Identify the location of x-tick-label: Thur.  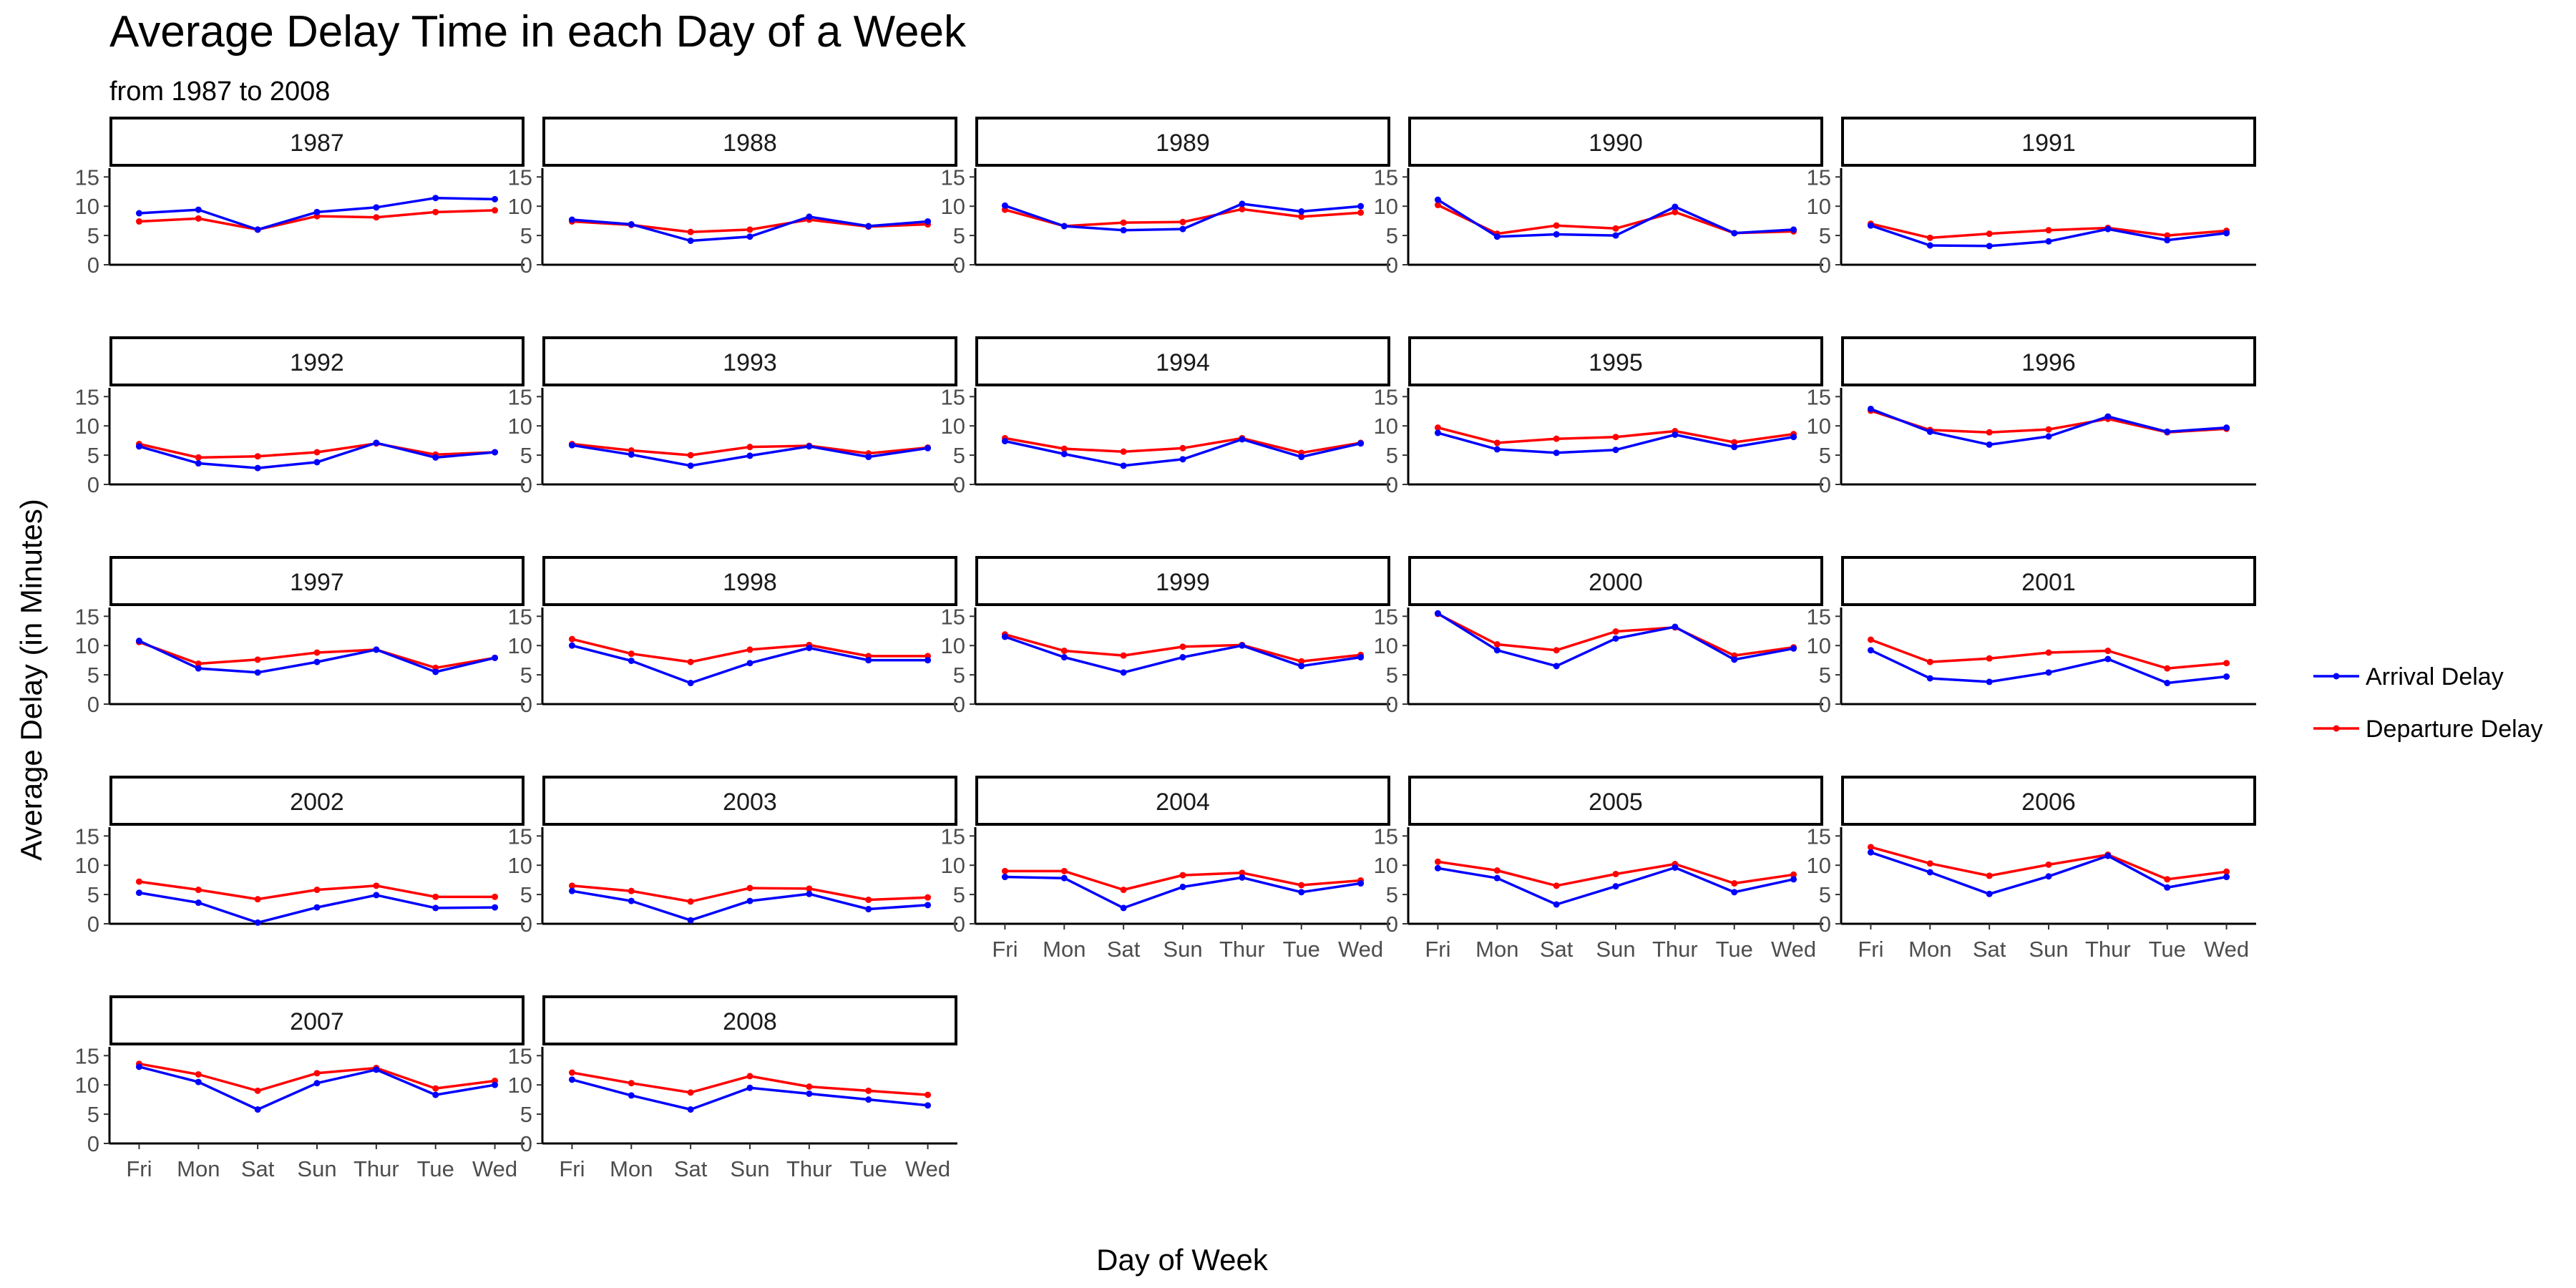
(809, 1168).